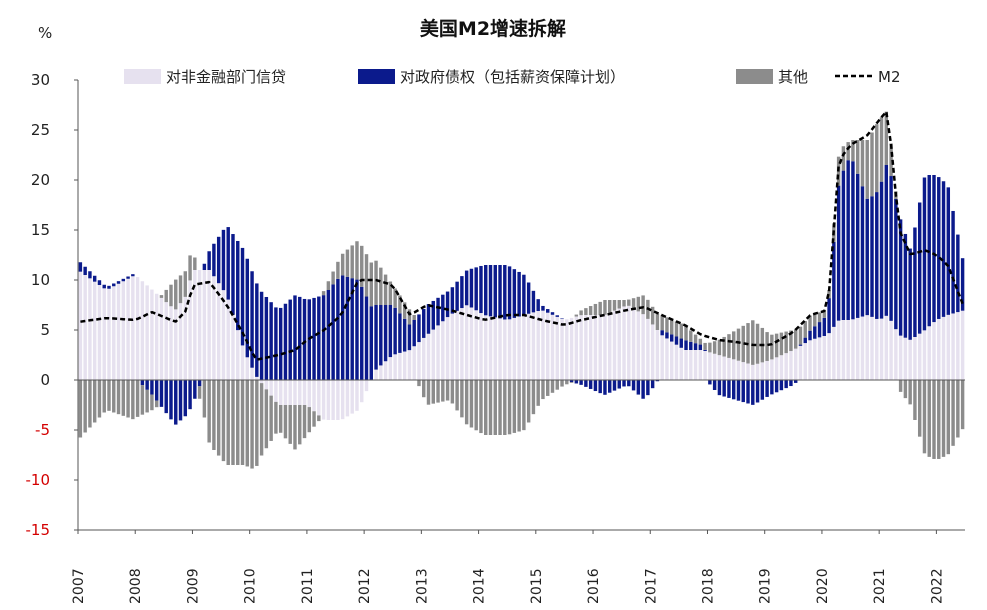 This screenshot has height=610, width=987. Describe the element at coordinates (40, 130) in the screenshot. I see `y-tick-label: 25` at that location.